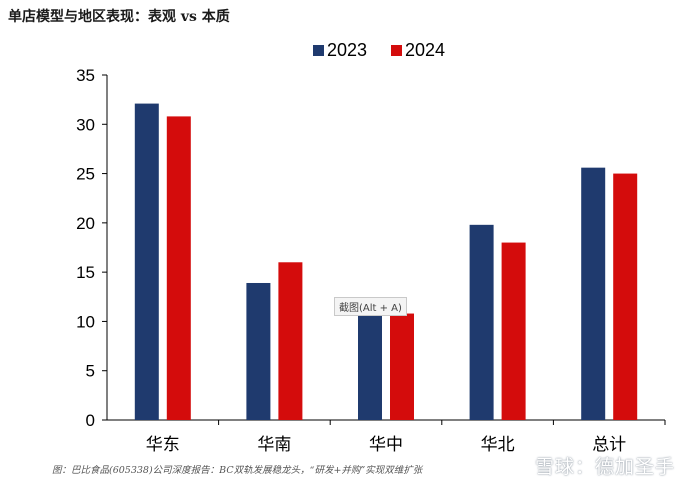 The image size is (693, 483). What do you see at coordinates (513, 331) in the screenshot?
I see `bar-2024-华北` at bounding box center [513, 331].